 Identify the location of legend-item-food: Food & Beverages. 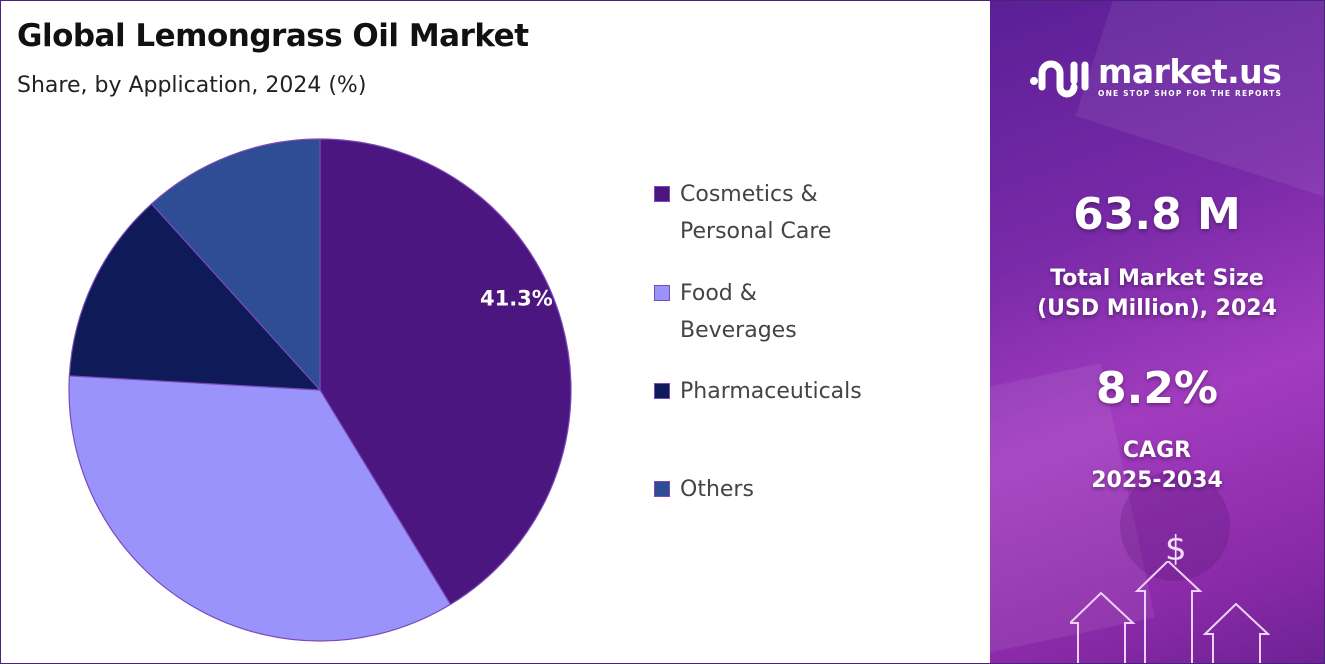
(784, 312).